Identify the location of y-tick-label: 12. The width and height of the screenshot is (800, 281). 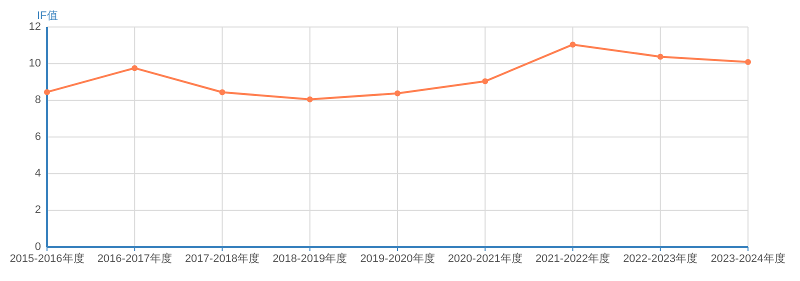
(34, 26).